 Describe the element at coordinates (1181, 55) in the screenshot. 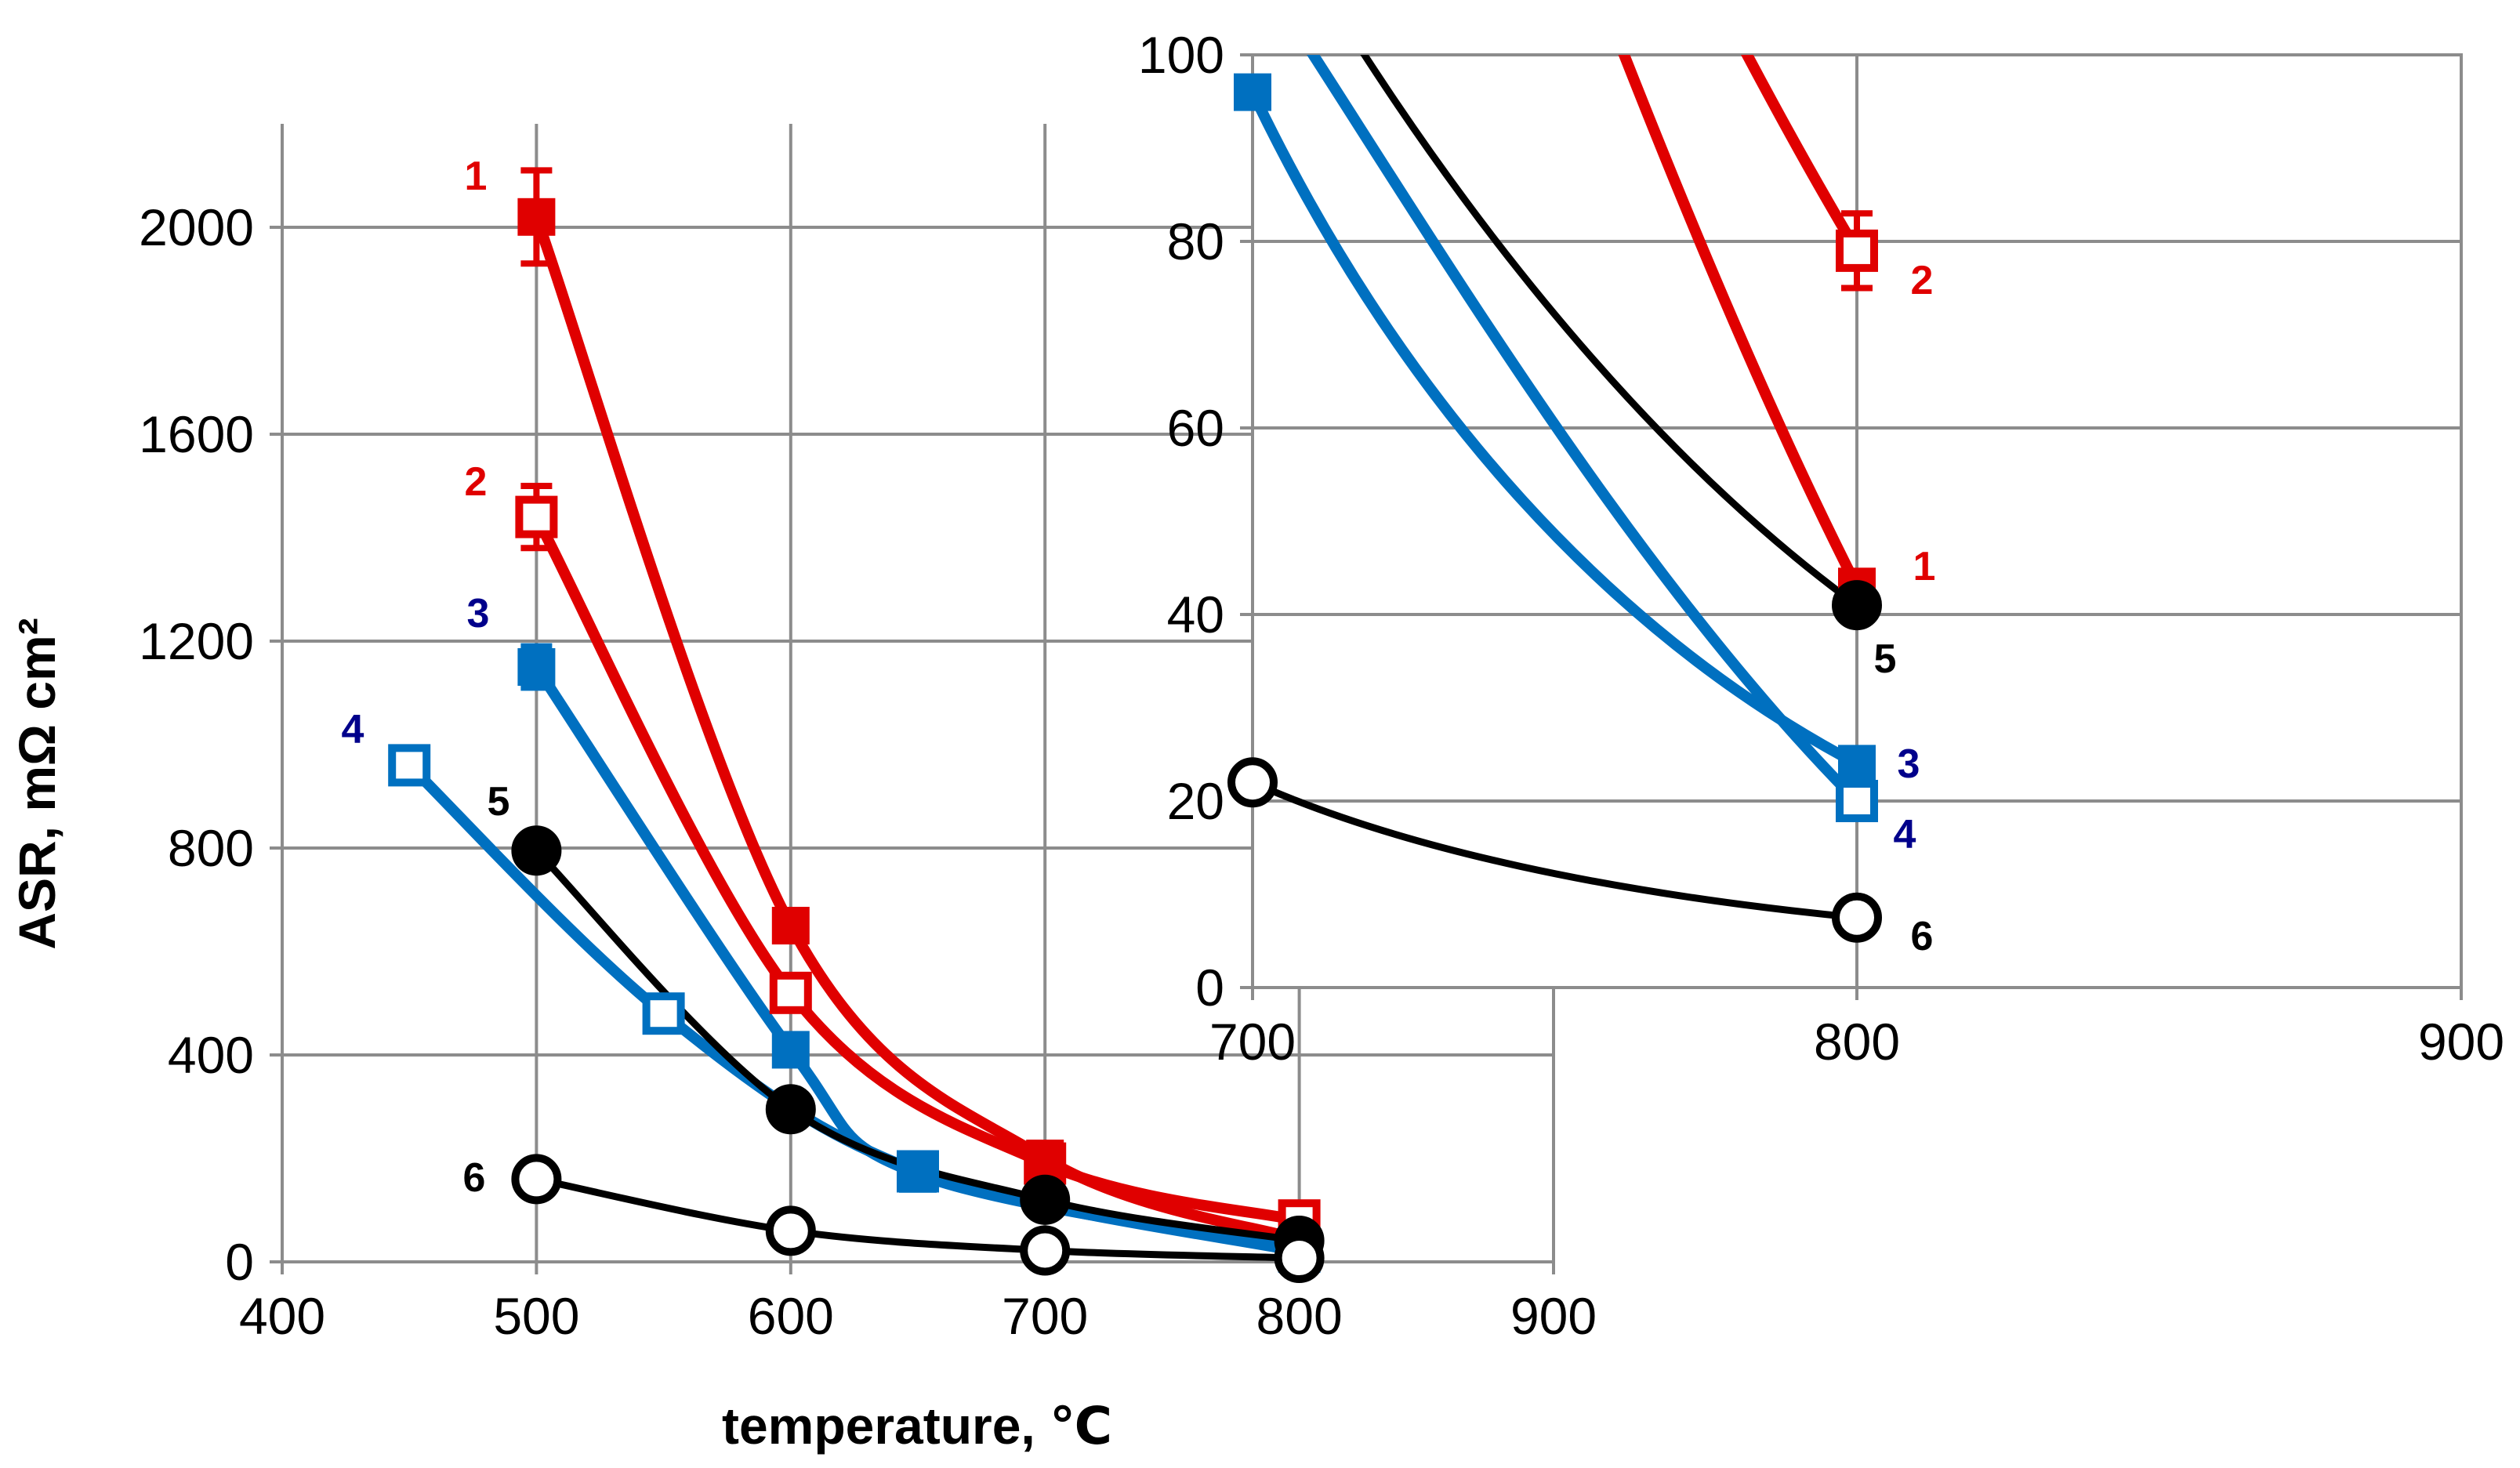

I see `inset-y-tick-label: 100` at that location.